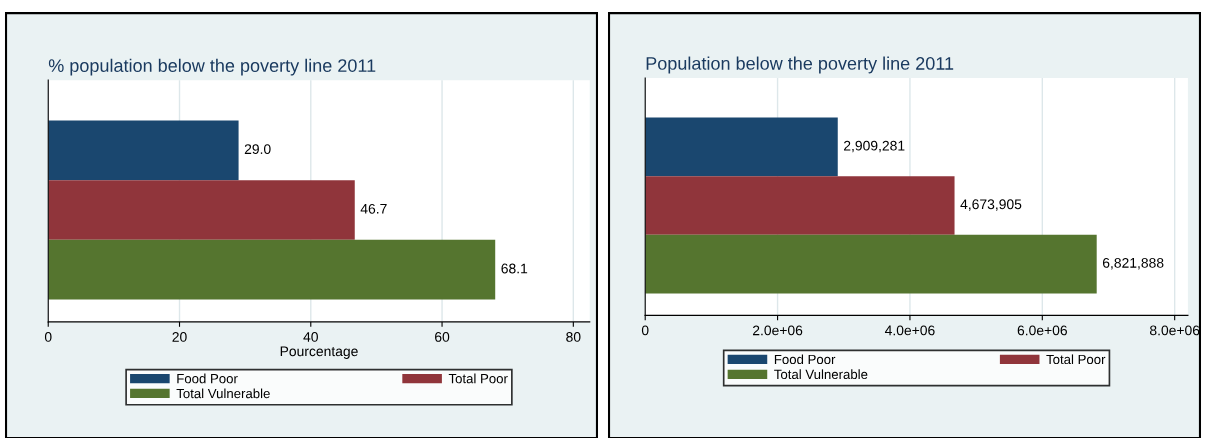  What do you see at coordinates (573, 337) in the screenshot?
I see `x-tick-label: 80` at bounding box center [573, 337].